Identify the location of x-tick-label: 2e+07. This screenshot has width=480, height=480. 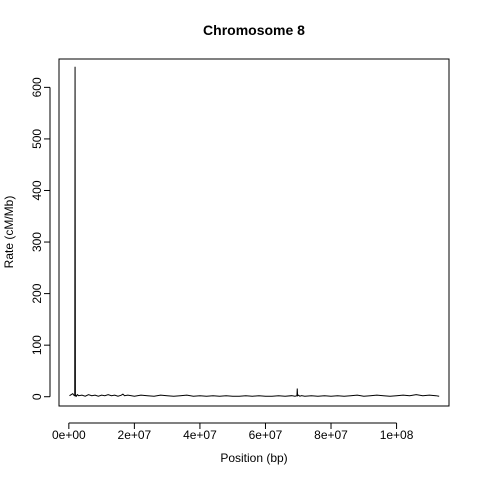
(135, 435).